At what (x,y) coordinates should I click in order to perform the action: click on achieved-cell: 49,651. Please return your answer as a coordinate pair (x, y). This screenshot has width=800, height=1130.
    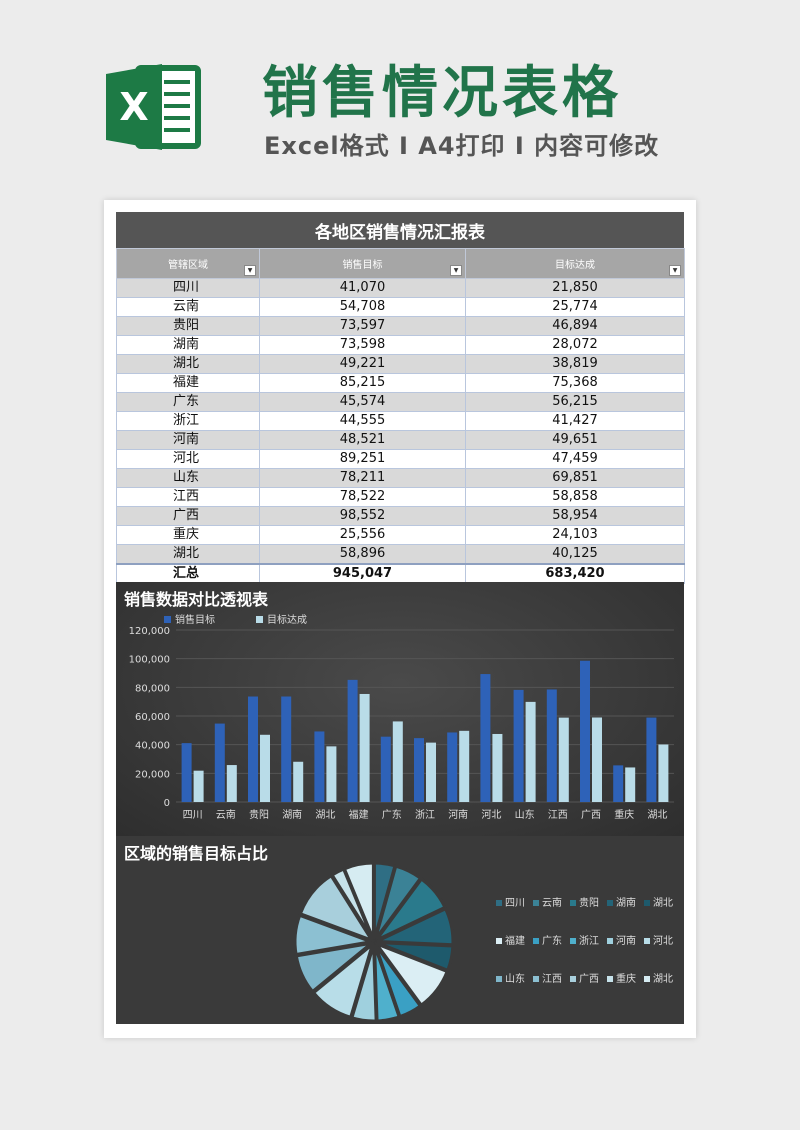
    Looking at the image, I should click on (575, 440).